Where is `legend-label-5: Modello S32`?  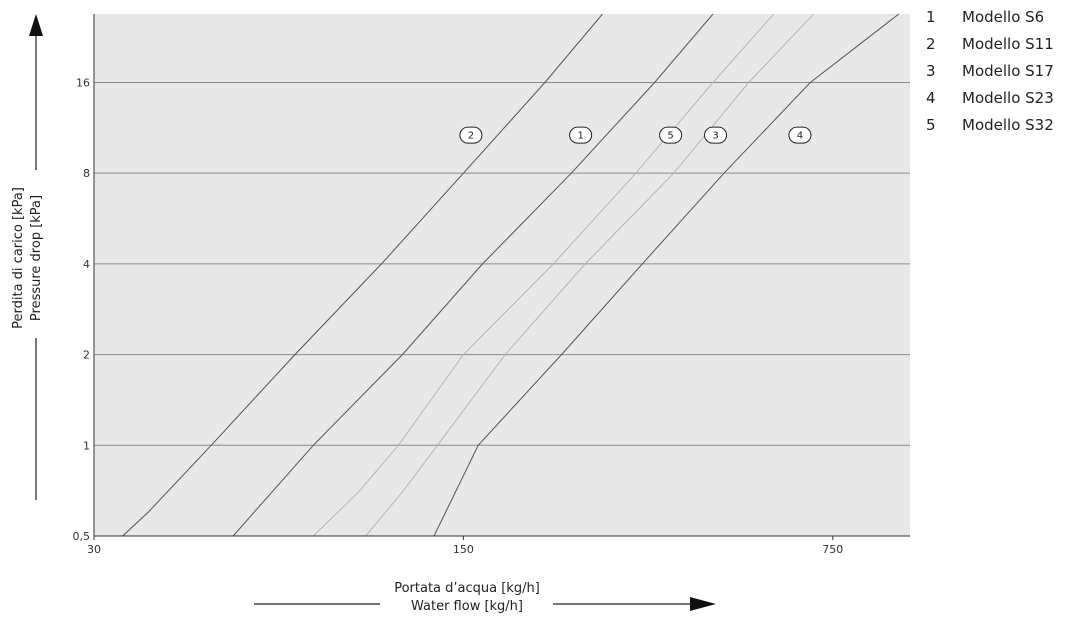
legend-label-5: Modello S32 is located at coordinates (1008, 125).